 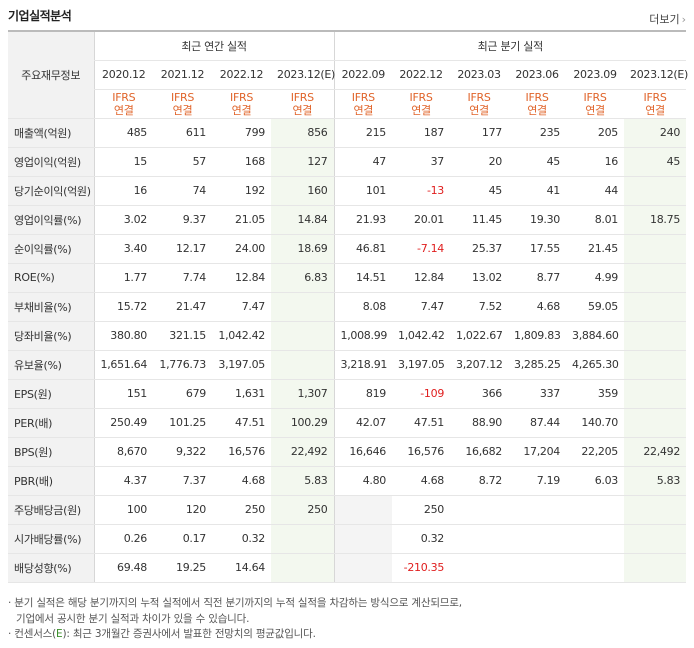 What do you see at coordinates (182, 75) in the screenshot?
I see `period-header: 2021.12` at bounding box center [182, 75].